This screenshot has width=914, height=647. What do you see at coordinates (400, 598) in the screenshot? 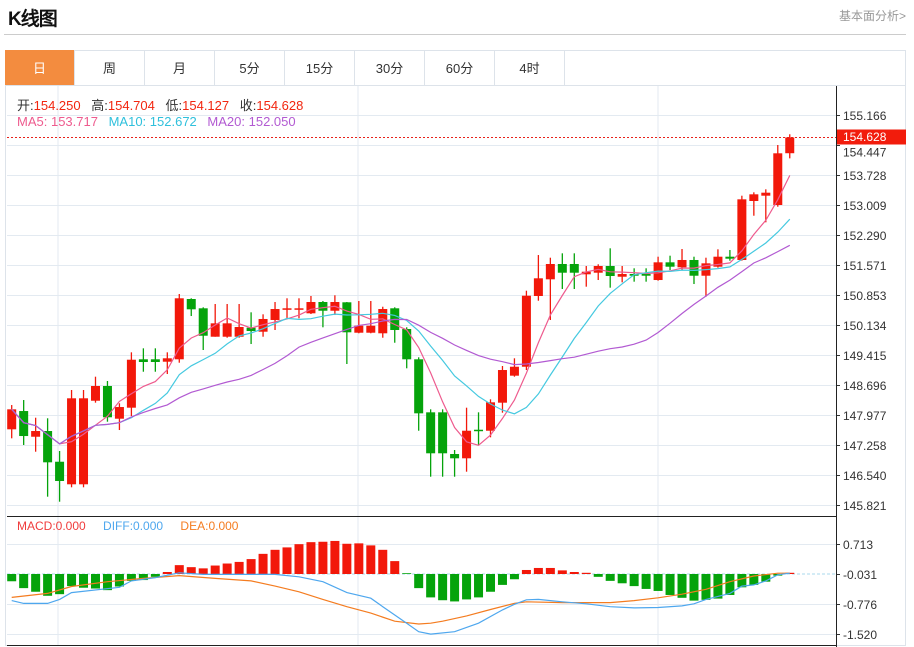
I see `dea-line` at bounding box center [400, 598].